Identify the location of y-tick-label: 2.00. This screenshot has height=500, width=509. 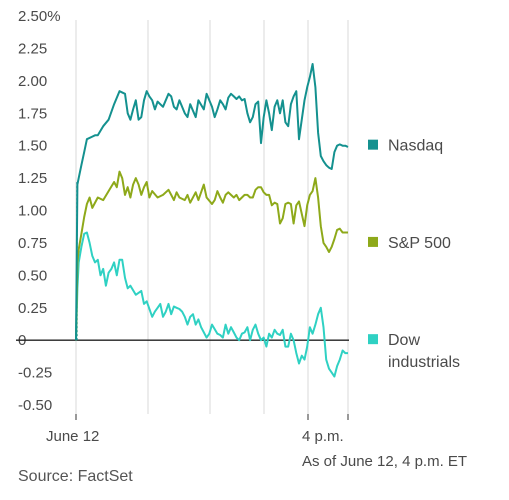
(32, 81).